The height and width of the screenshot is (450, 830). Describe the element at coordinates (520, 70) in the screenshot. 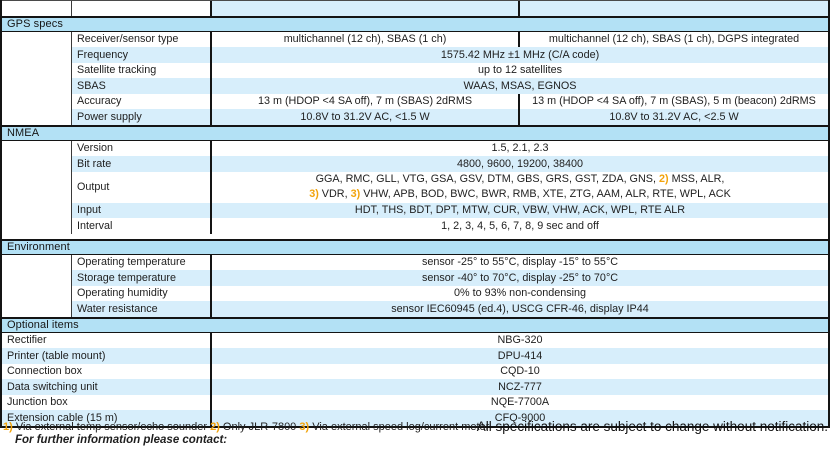

I see `spec-value: up to 12 satellites` at that location.